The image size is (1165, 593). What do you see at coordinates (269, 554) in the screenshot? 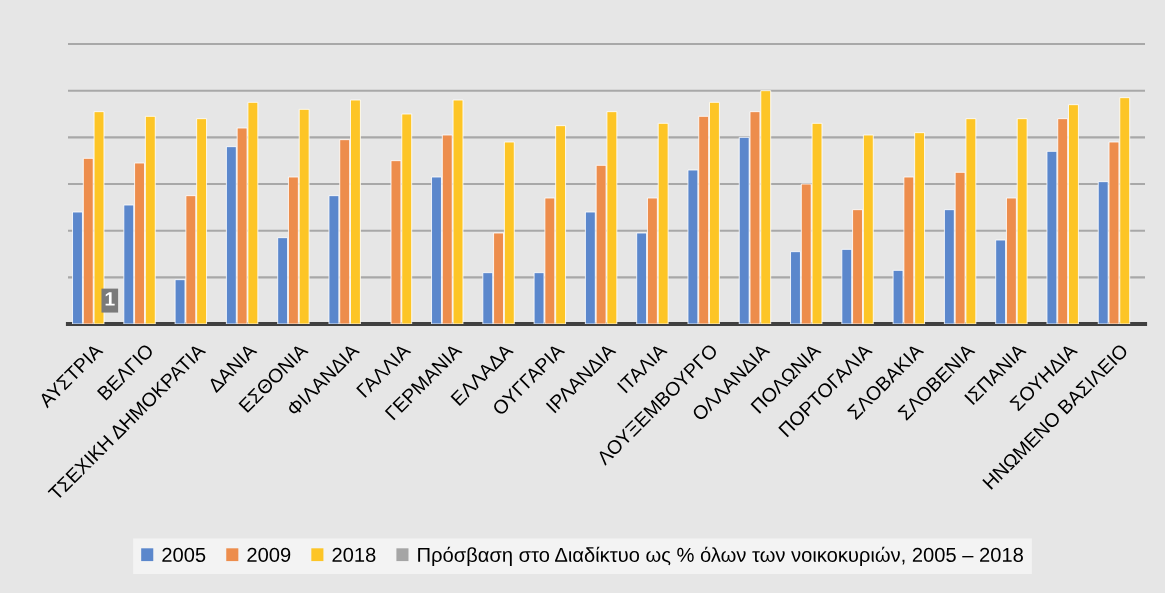
I see `legend-label: 2009` at bounding box center [269, 554].